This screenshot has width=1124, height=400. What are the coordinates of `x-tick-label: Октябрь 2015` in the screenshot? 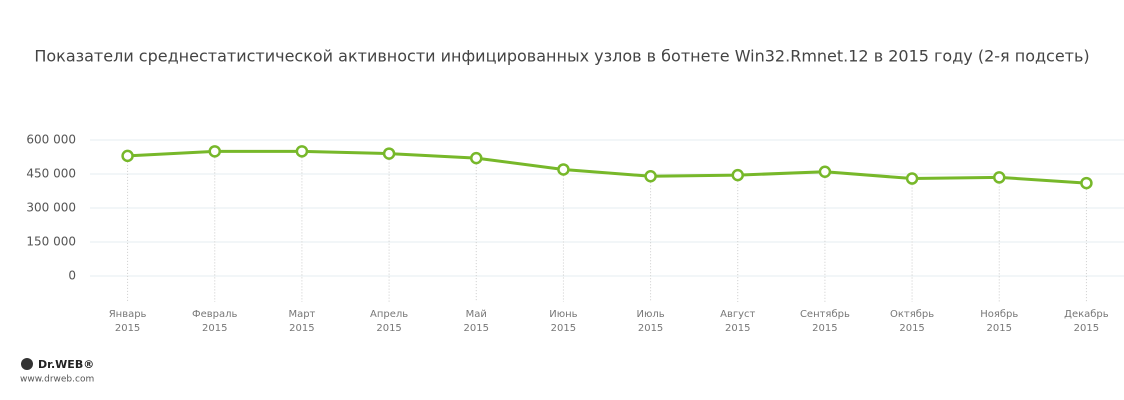 It's located at (912, 321).